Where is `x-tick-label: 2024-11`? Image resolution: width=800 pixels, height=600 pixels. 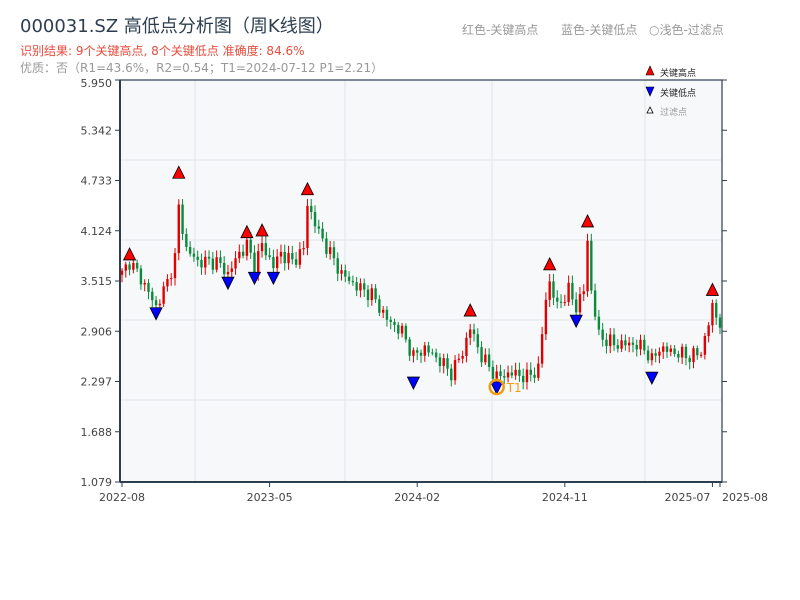 x-tick-label: 2024-11 is located at coordinates (565, 497).